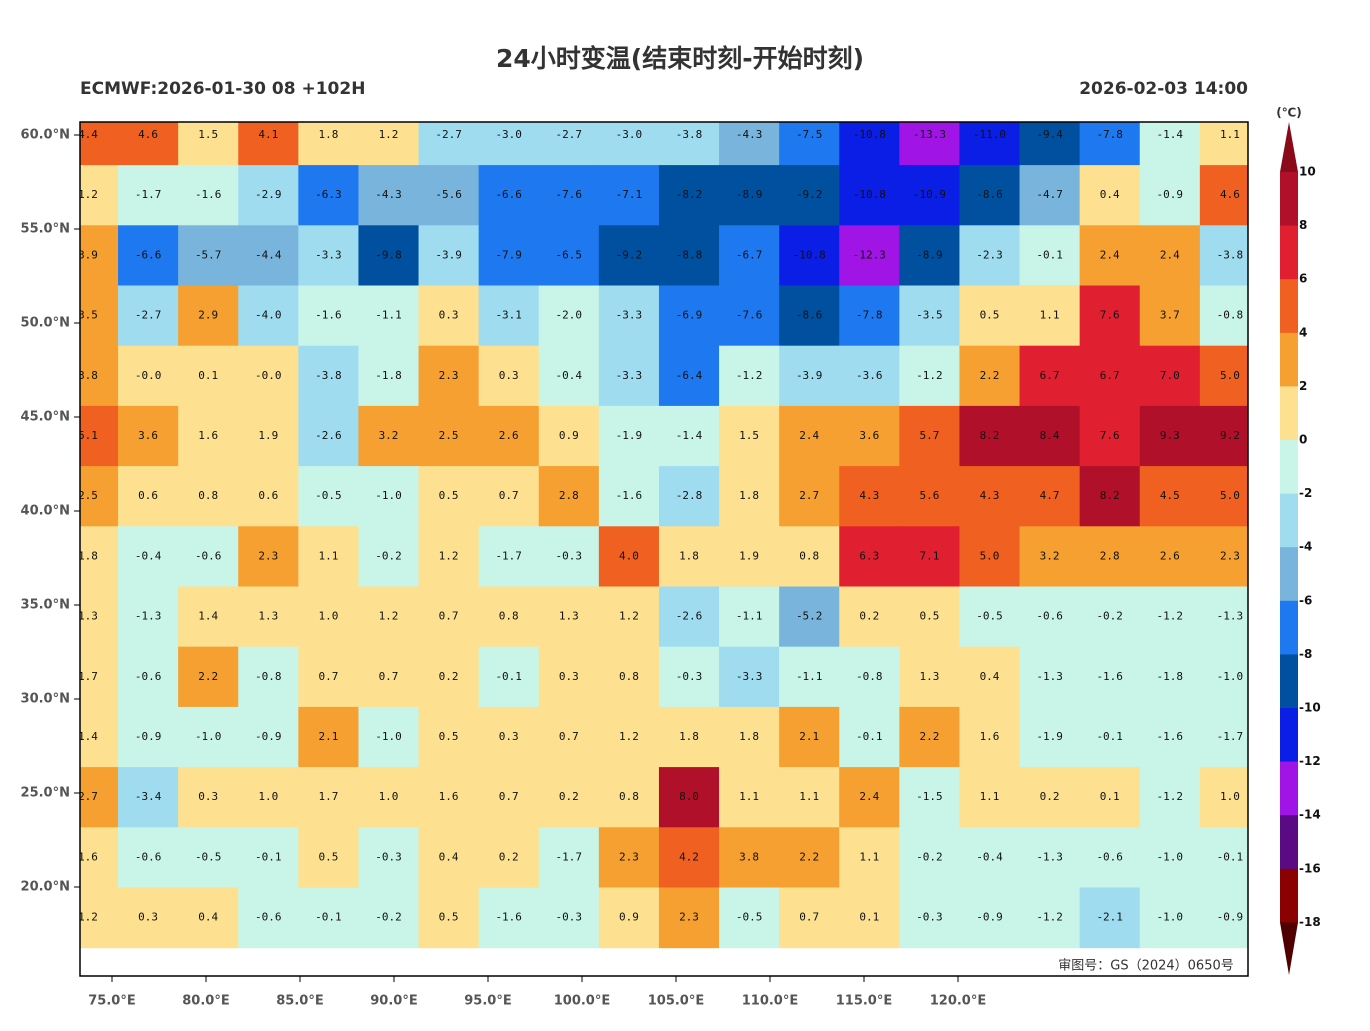 The height and width of the screenshot is (1031, 1370). Describe the element at coordinates (689, 495) in the screenshot. I see `grid-value: -2.8` at that location.